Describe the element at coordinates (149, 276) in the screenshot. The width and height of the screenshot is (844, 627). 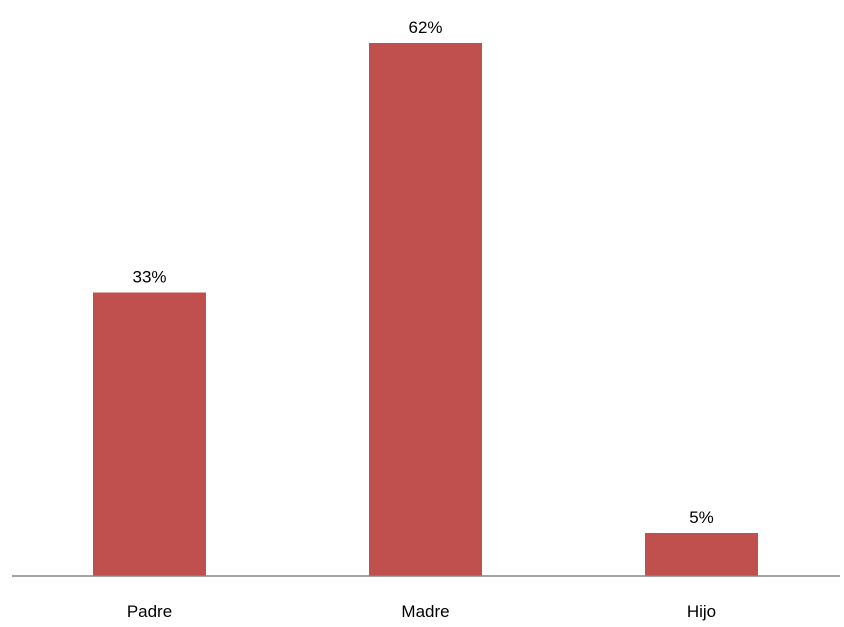
I see `data-label-padre: 33%` at that location.